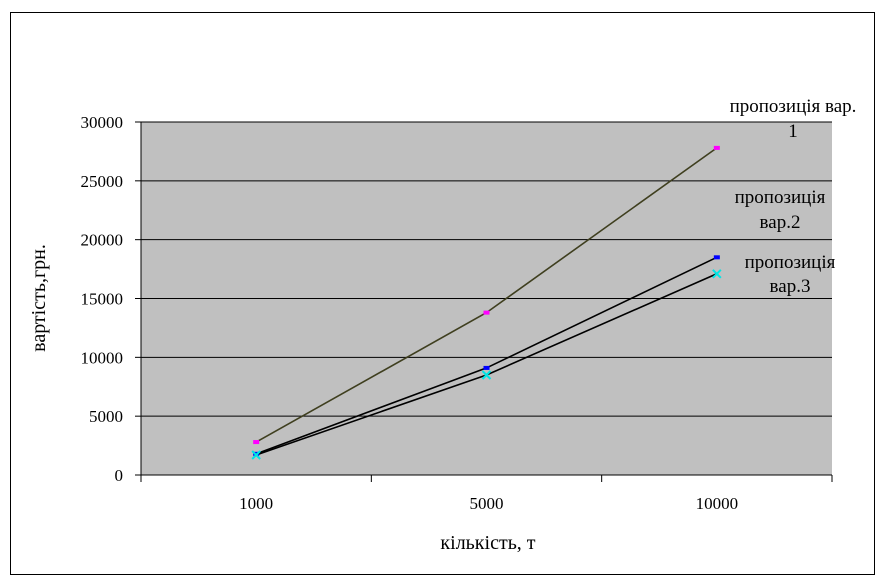  I want to click on x-tick-label: 5000, so click(487, 503).